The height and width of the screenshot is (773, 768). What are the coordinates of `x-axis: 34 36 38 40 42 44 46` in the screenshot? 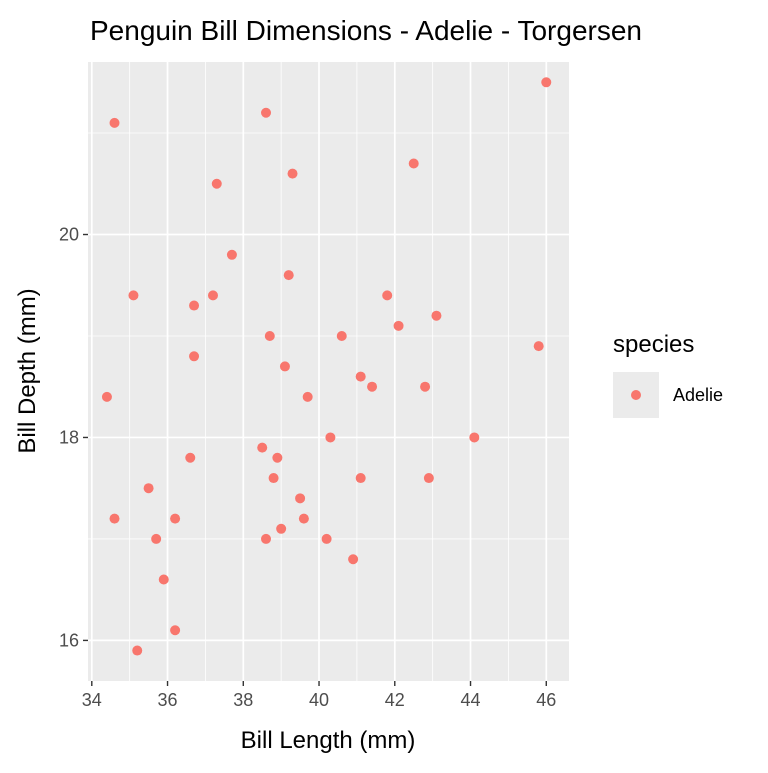 It's located at (319, 695).